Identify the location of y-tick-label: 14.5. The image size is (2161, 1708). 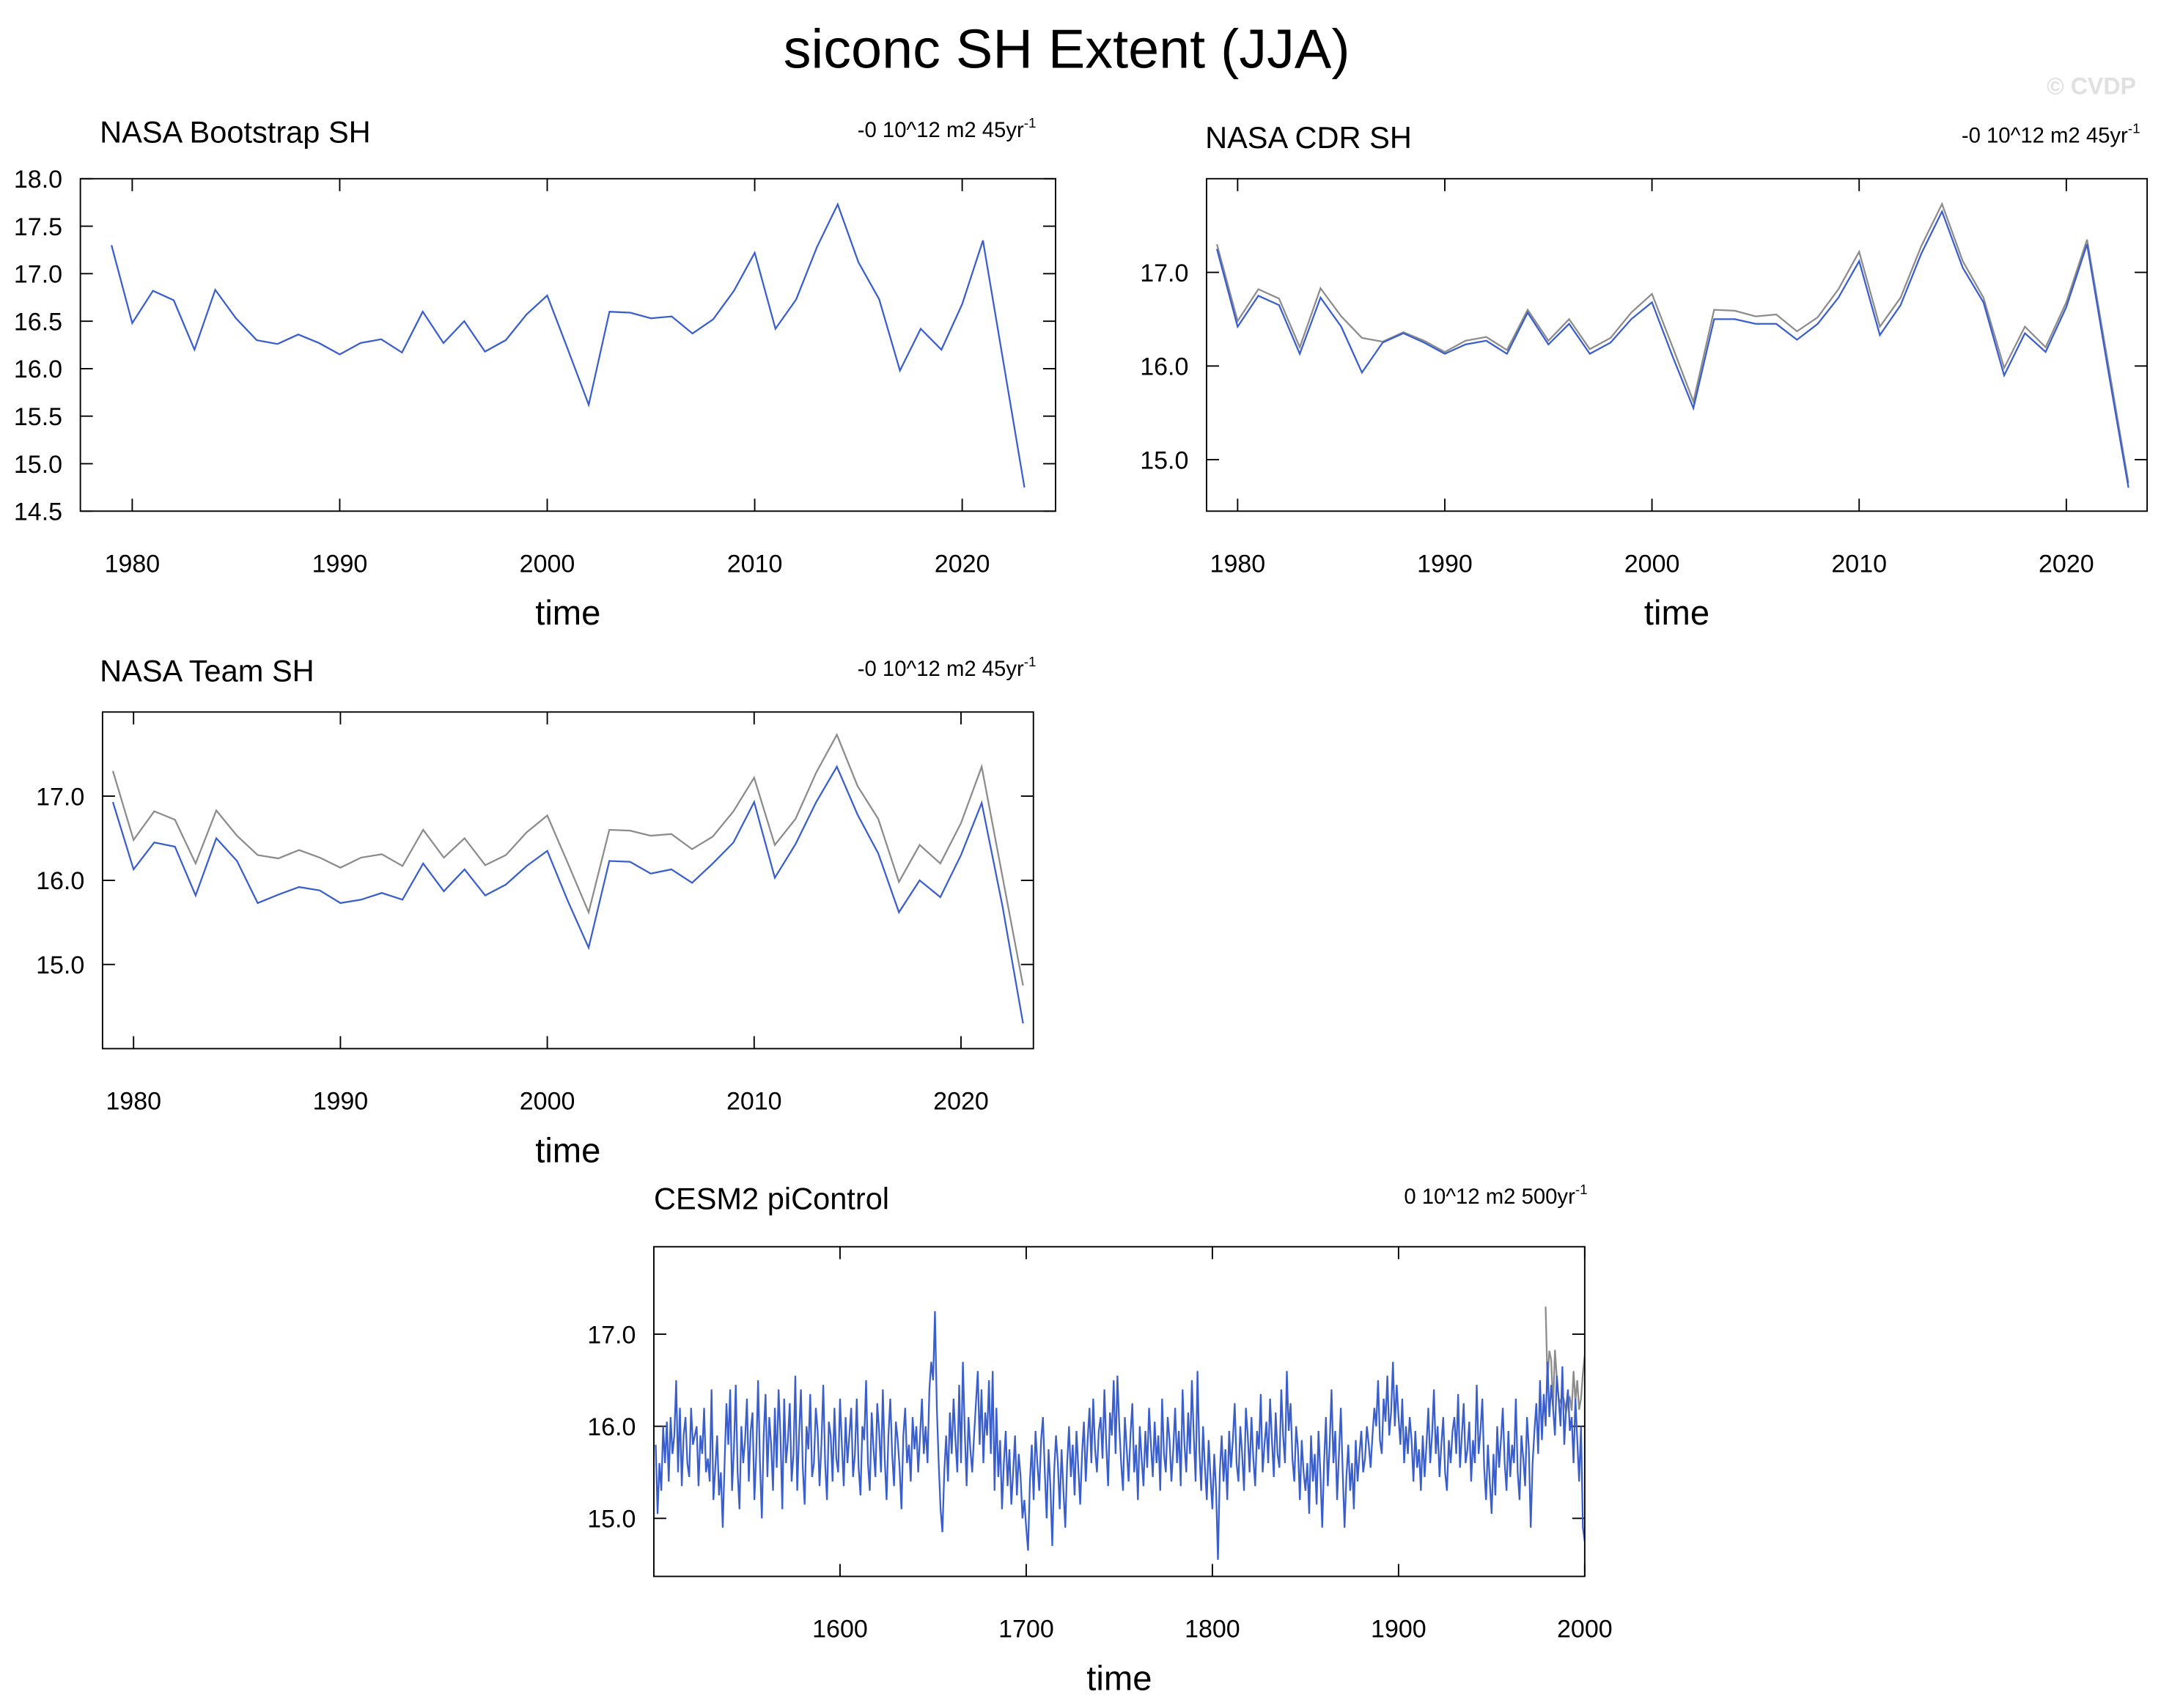
(38, 512).